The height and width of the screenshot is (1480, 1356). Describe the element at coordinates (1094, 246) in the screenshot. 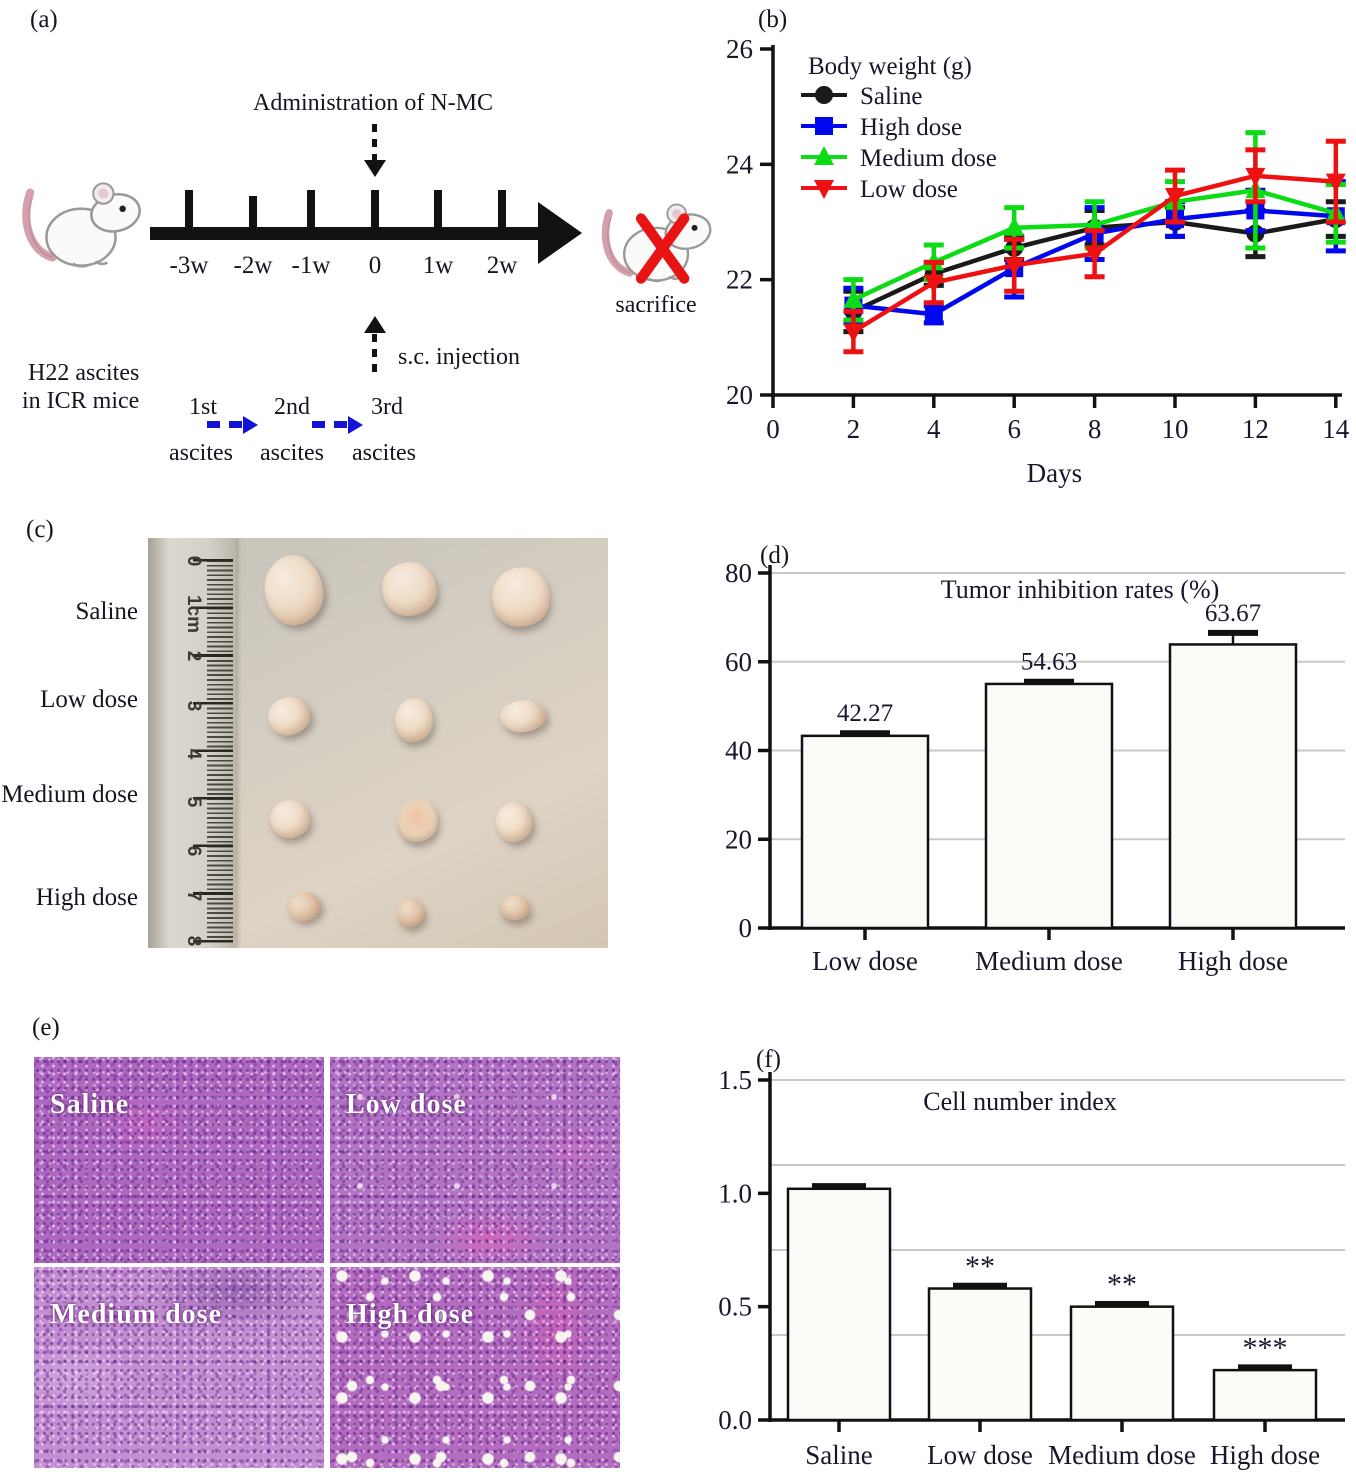

I see `series-low-dose` at that location.